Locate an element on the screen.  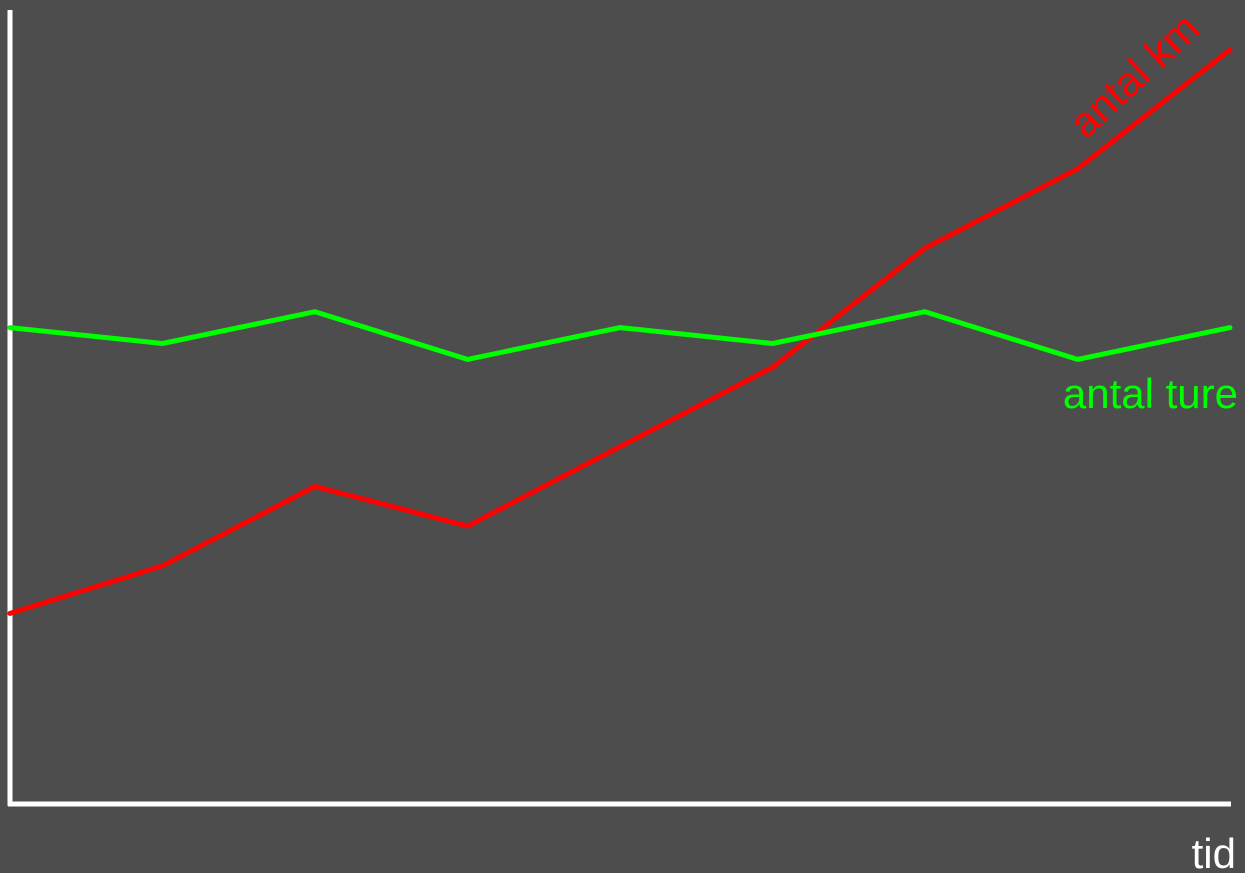
x-axis-label: tid is located at coordinates (1214, 851).